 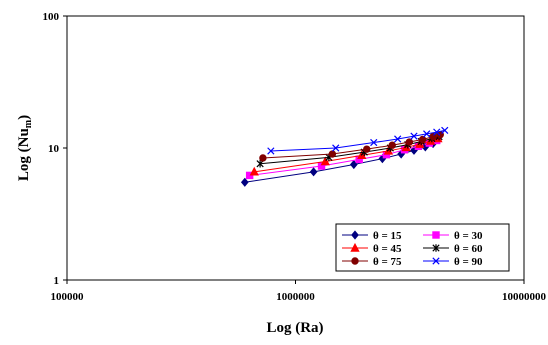 I want to click on legend-item-5: θ = 75, so click(x=372, y=262).